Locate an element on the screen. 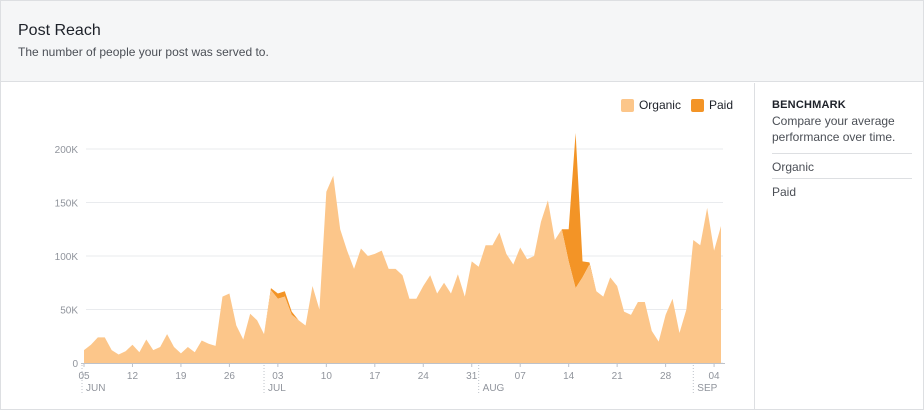  x-tick-label: 07 is located at coordinates (521, 376).